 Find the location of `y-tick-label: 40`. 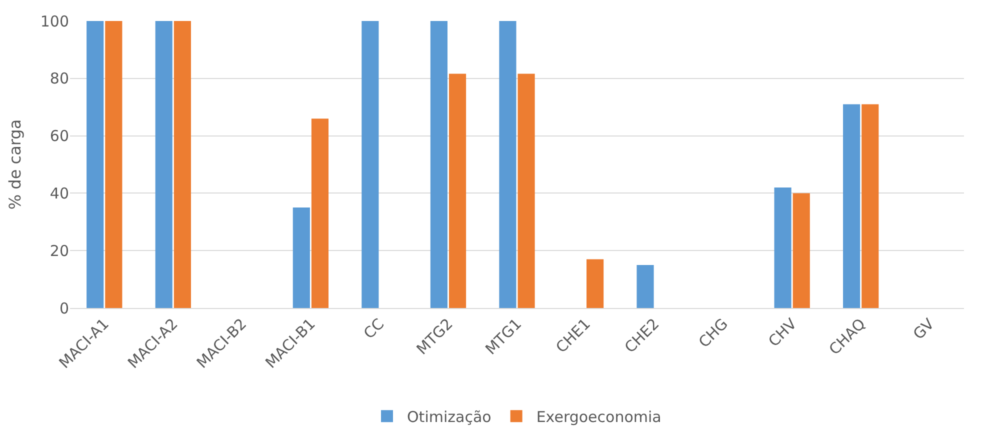

y-tick-label: 40 is located at coordinates (59, 193).